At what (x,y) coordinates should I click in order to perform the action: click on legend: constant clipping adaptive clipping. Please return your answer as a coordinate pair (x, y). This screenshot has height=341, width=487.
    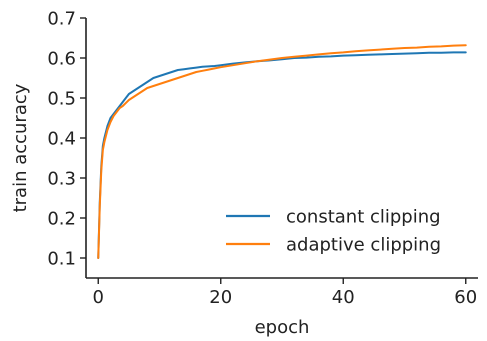
    Looking at the image, I should click on (333, 231).